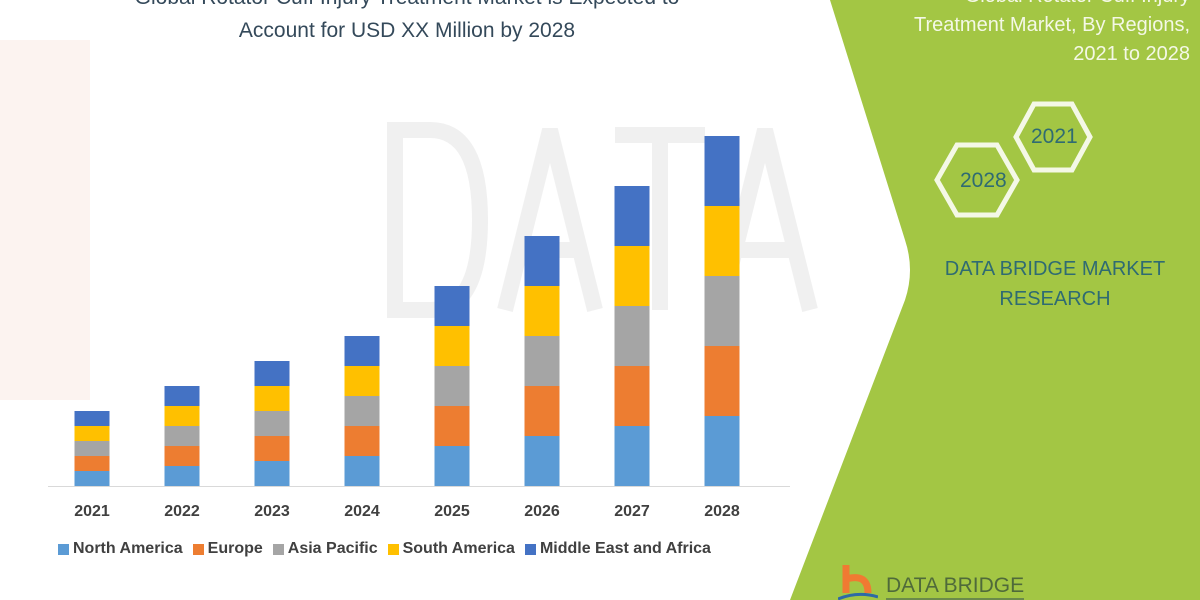  Describe the element at coordinates (625, 548) in the screenshot. I see `legend-label: Middle East and Africa` at that location.